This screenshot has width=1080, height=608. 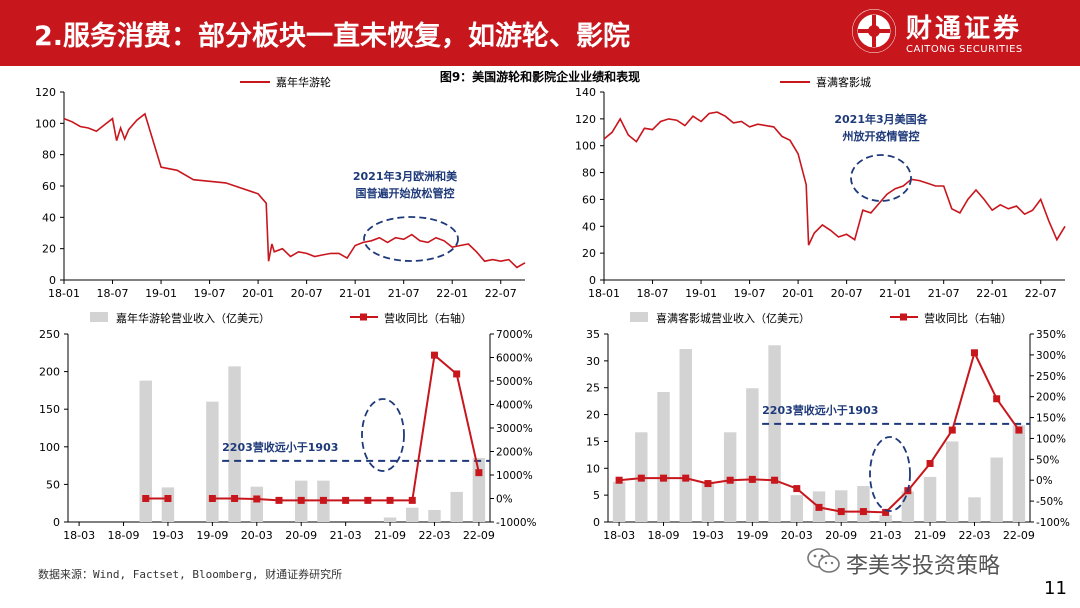 I want to click on x-tick-label: 22-07, so click(x=1041, y=293).